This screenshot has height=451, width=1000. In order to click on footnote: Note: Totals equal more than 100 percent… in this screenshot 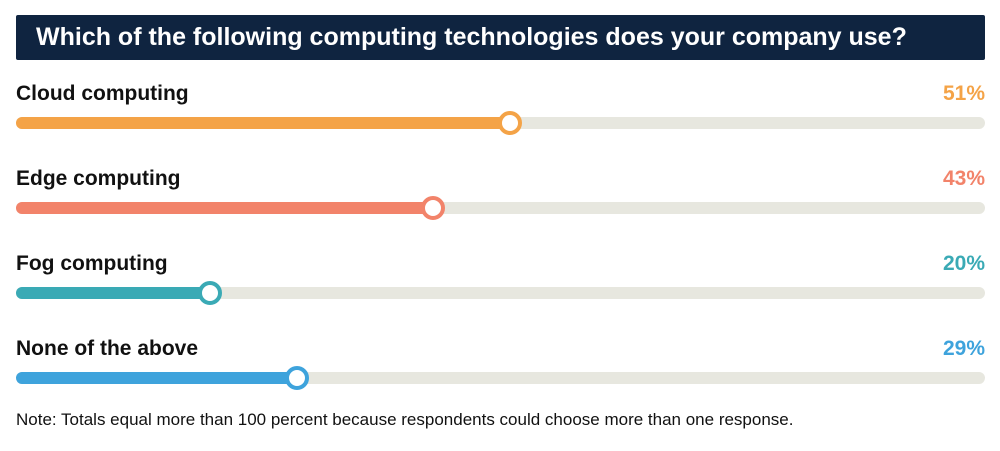, I will do `click(405, 419)`.